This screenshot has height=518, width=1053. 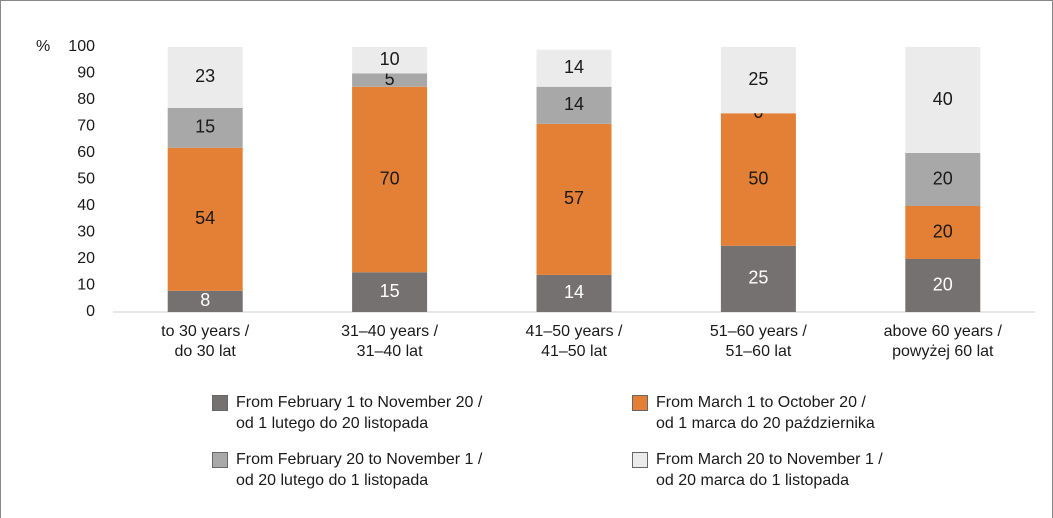 What do you see at coordinates (86, 126) in the screenshot?
I see `y-tick-label: 70` at bounding box center [86, 126].